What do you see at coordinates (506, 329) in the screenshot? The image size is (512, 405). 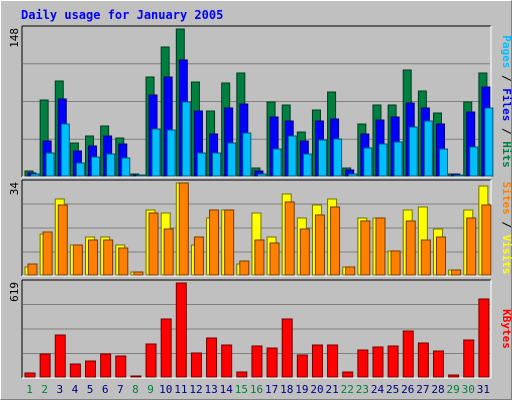 I see `panel-kbytes-series-label: KBytes` at bounding box center [506, 329].